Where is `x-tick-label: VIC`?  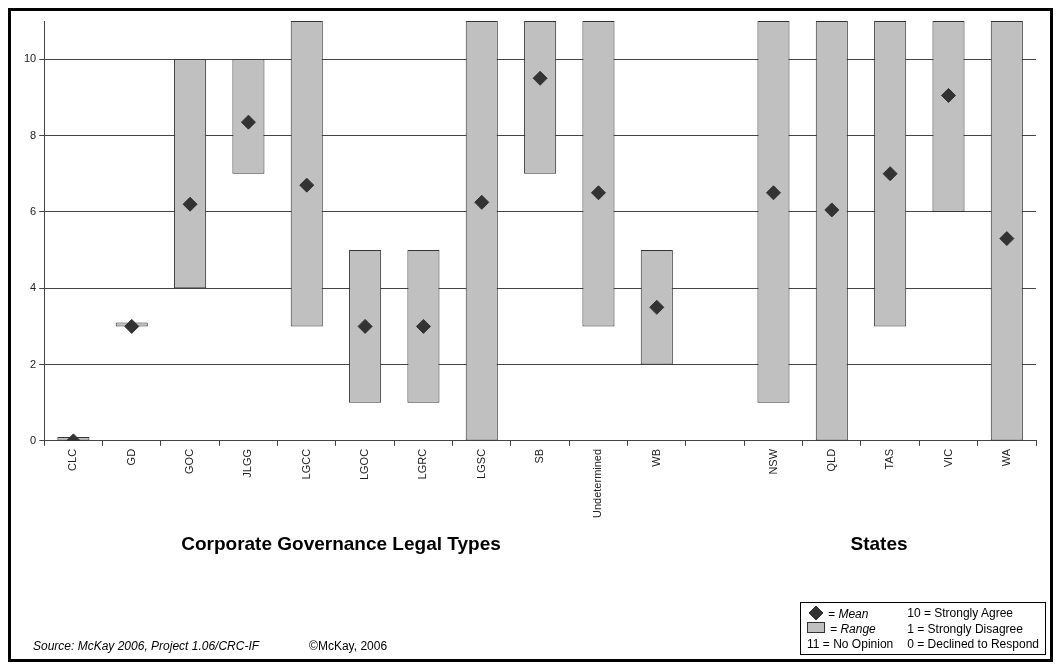 x-tick-label: VIC is located at coordinates (947, 458).